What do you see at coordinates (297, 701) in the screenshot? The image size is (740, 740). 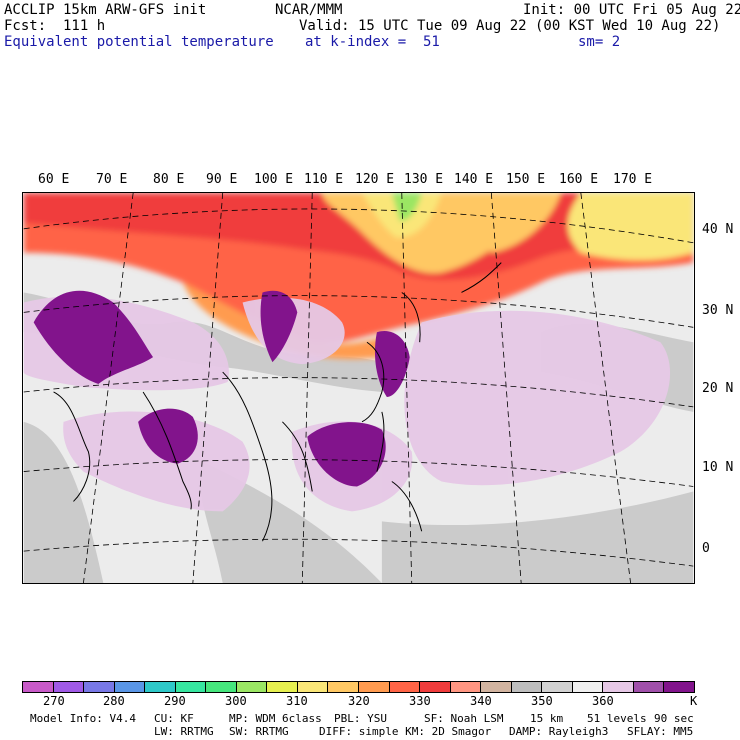 I see `colorbar-tick: 310` at bounding box center [297, 701].